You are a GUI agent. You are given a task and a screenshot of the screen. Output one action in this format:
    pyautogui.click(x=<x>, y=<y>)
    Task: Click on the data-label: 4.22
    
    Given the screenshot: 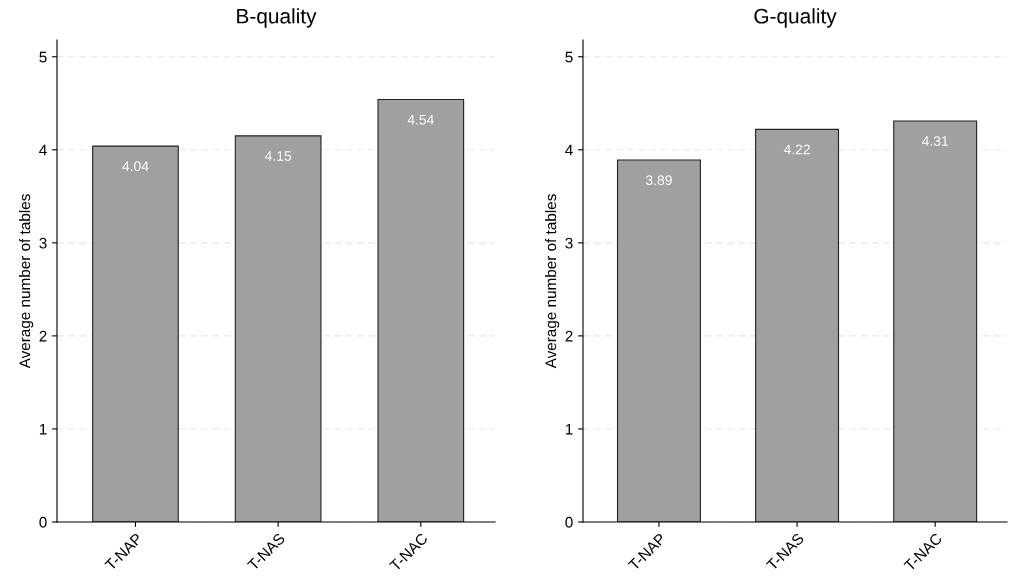 What is the action you would take?
    pyautogui.click(x=796, y=149)
    